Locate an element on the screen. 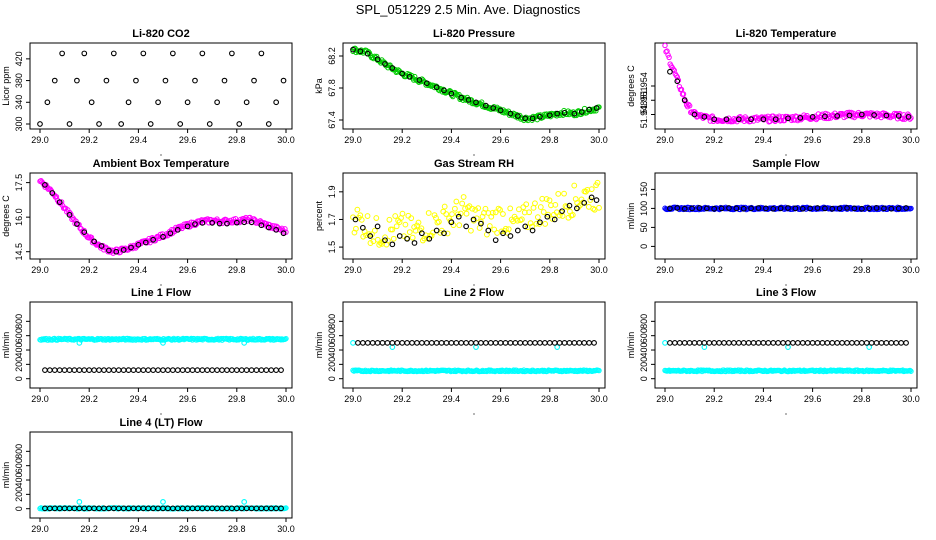  series-2-5-min-average is located at coordinates (163, 508).